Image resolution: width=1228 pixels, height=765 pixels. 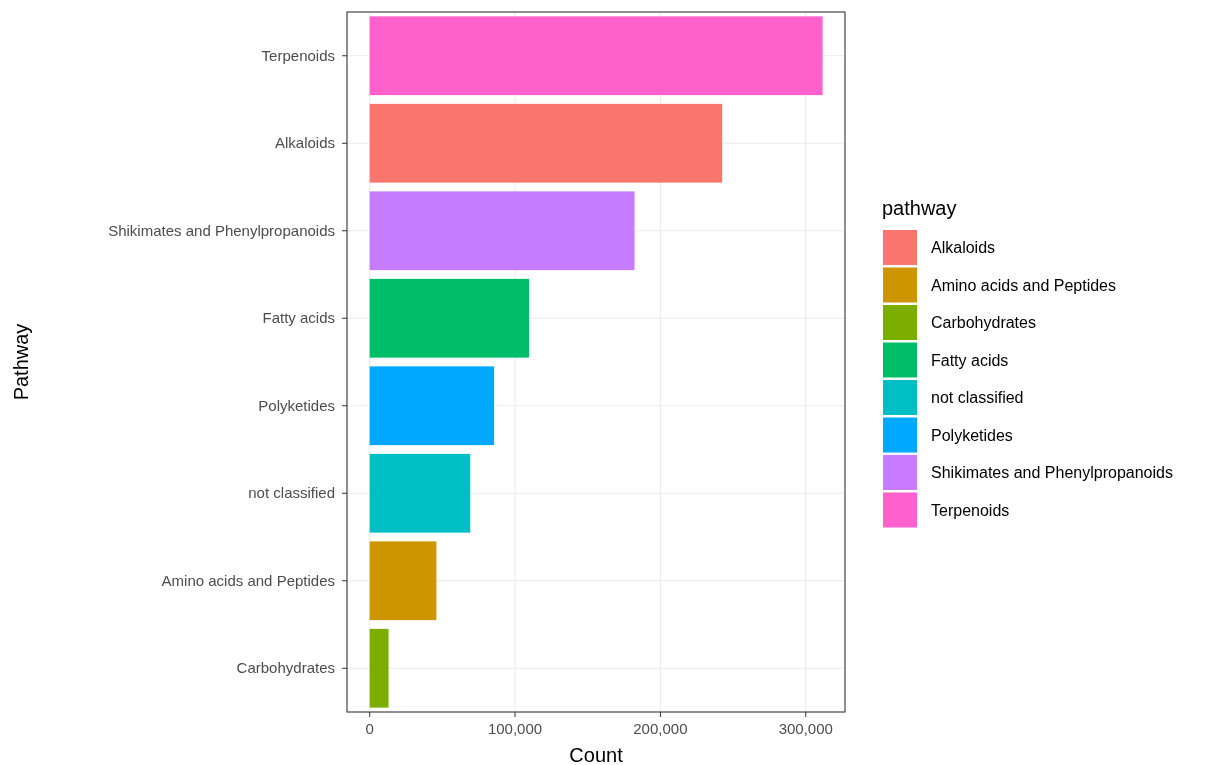 What do you see at coordinates (285, 668) in the screenshot?
I see `y-tick-label: Carbohydrates` at bounding box center [285, 668].